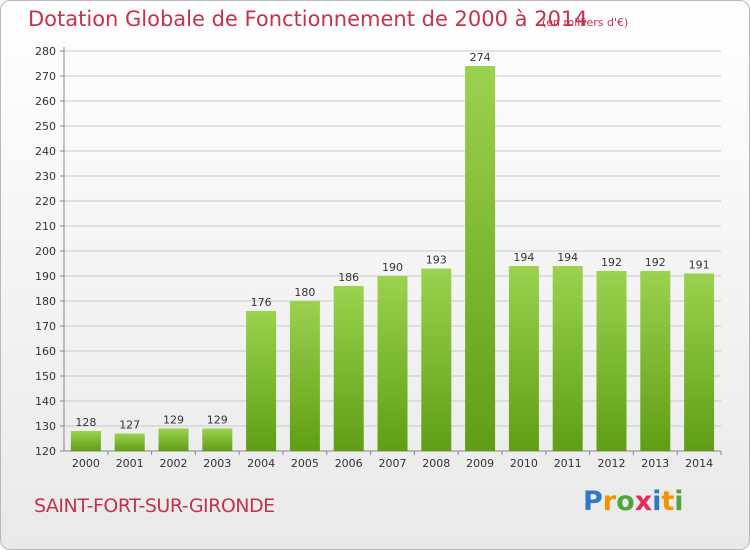  Describe the element at coordinates (154, 506) in the screenshot. I see `commune-name: SAINT-FORT-SUR-GIRONDE` at that location.